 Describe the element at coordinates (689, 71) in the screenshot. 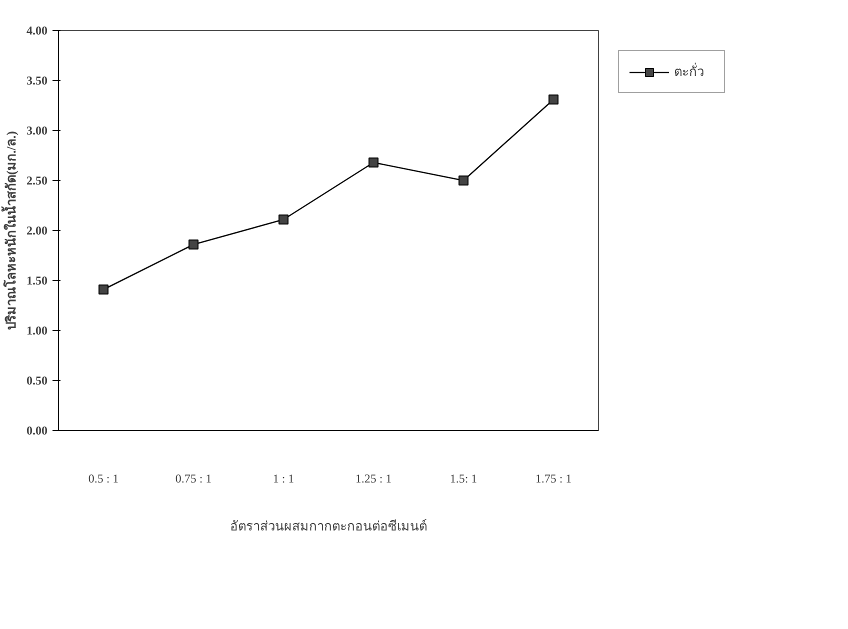

I see `legend-label: ตะกั่ว` at that location.